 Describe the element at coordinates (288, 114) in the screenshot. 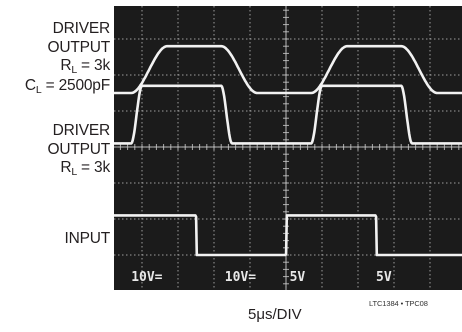

I see `trace-2-waveform` at that location.